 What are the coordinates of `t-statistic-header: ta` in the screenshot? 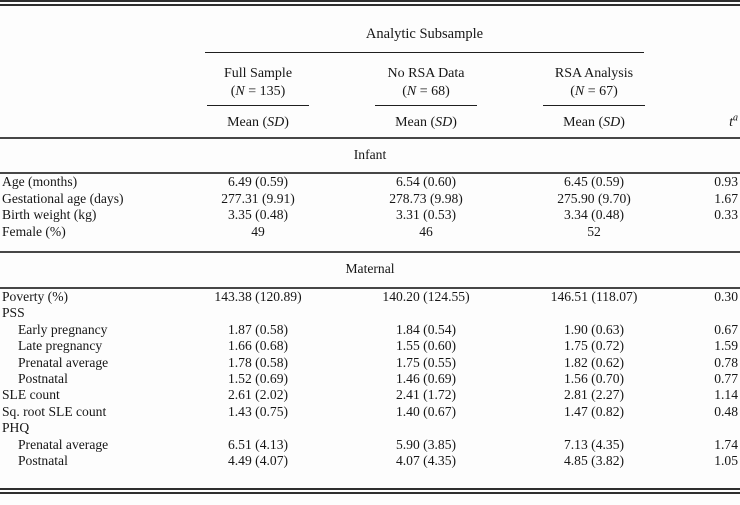 It's located at (701, 122).